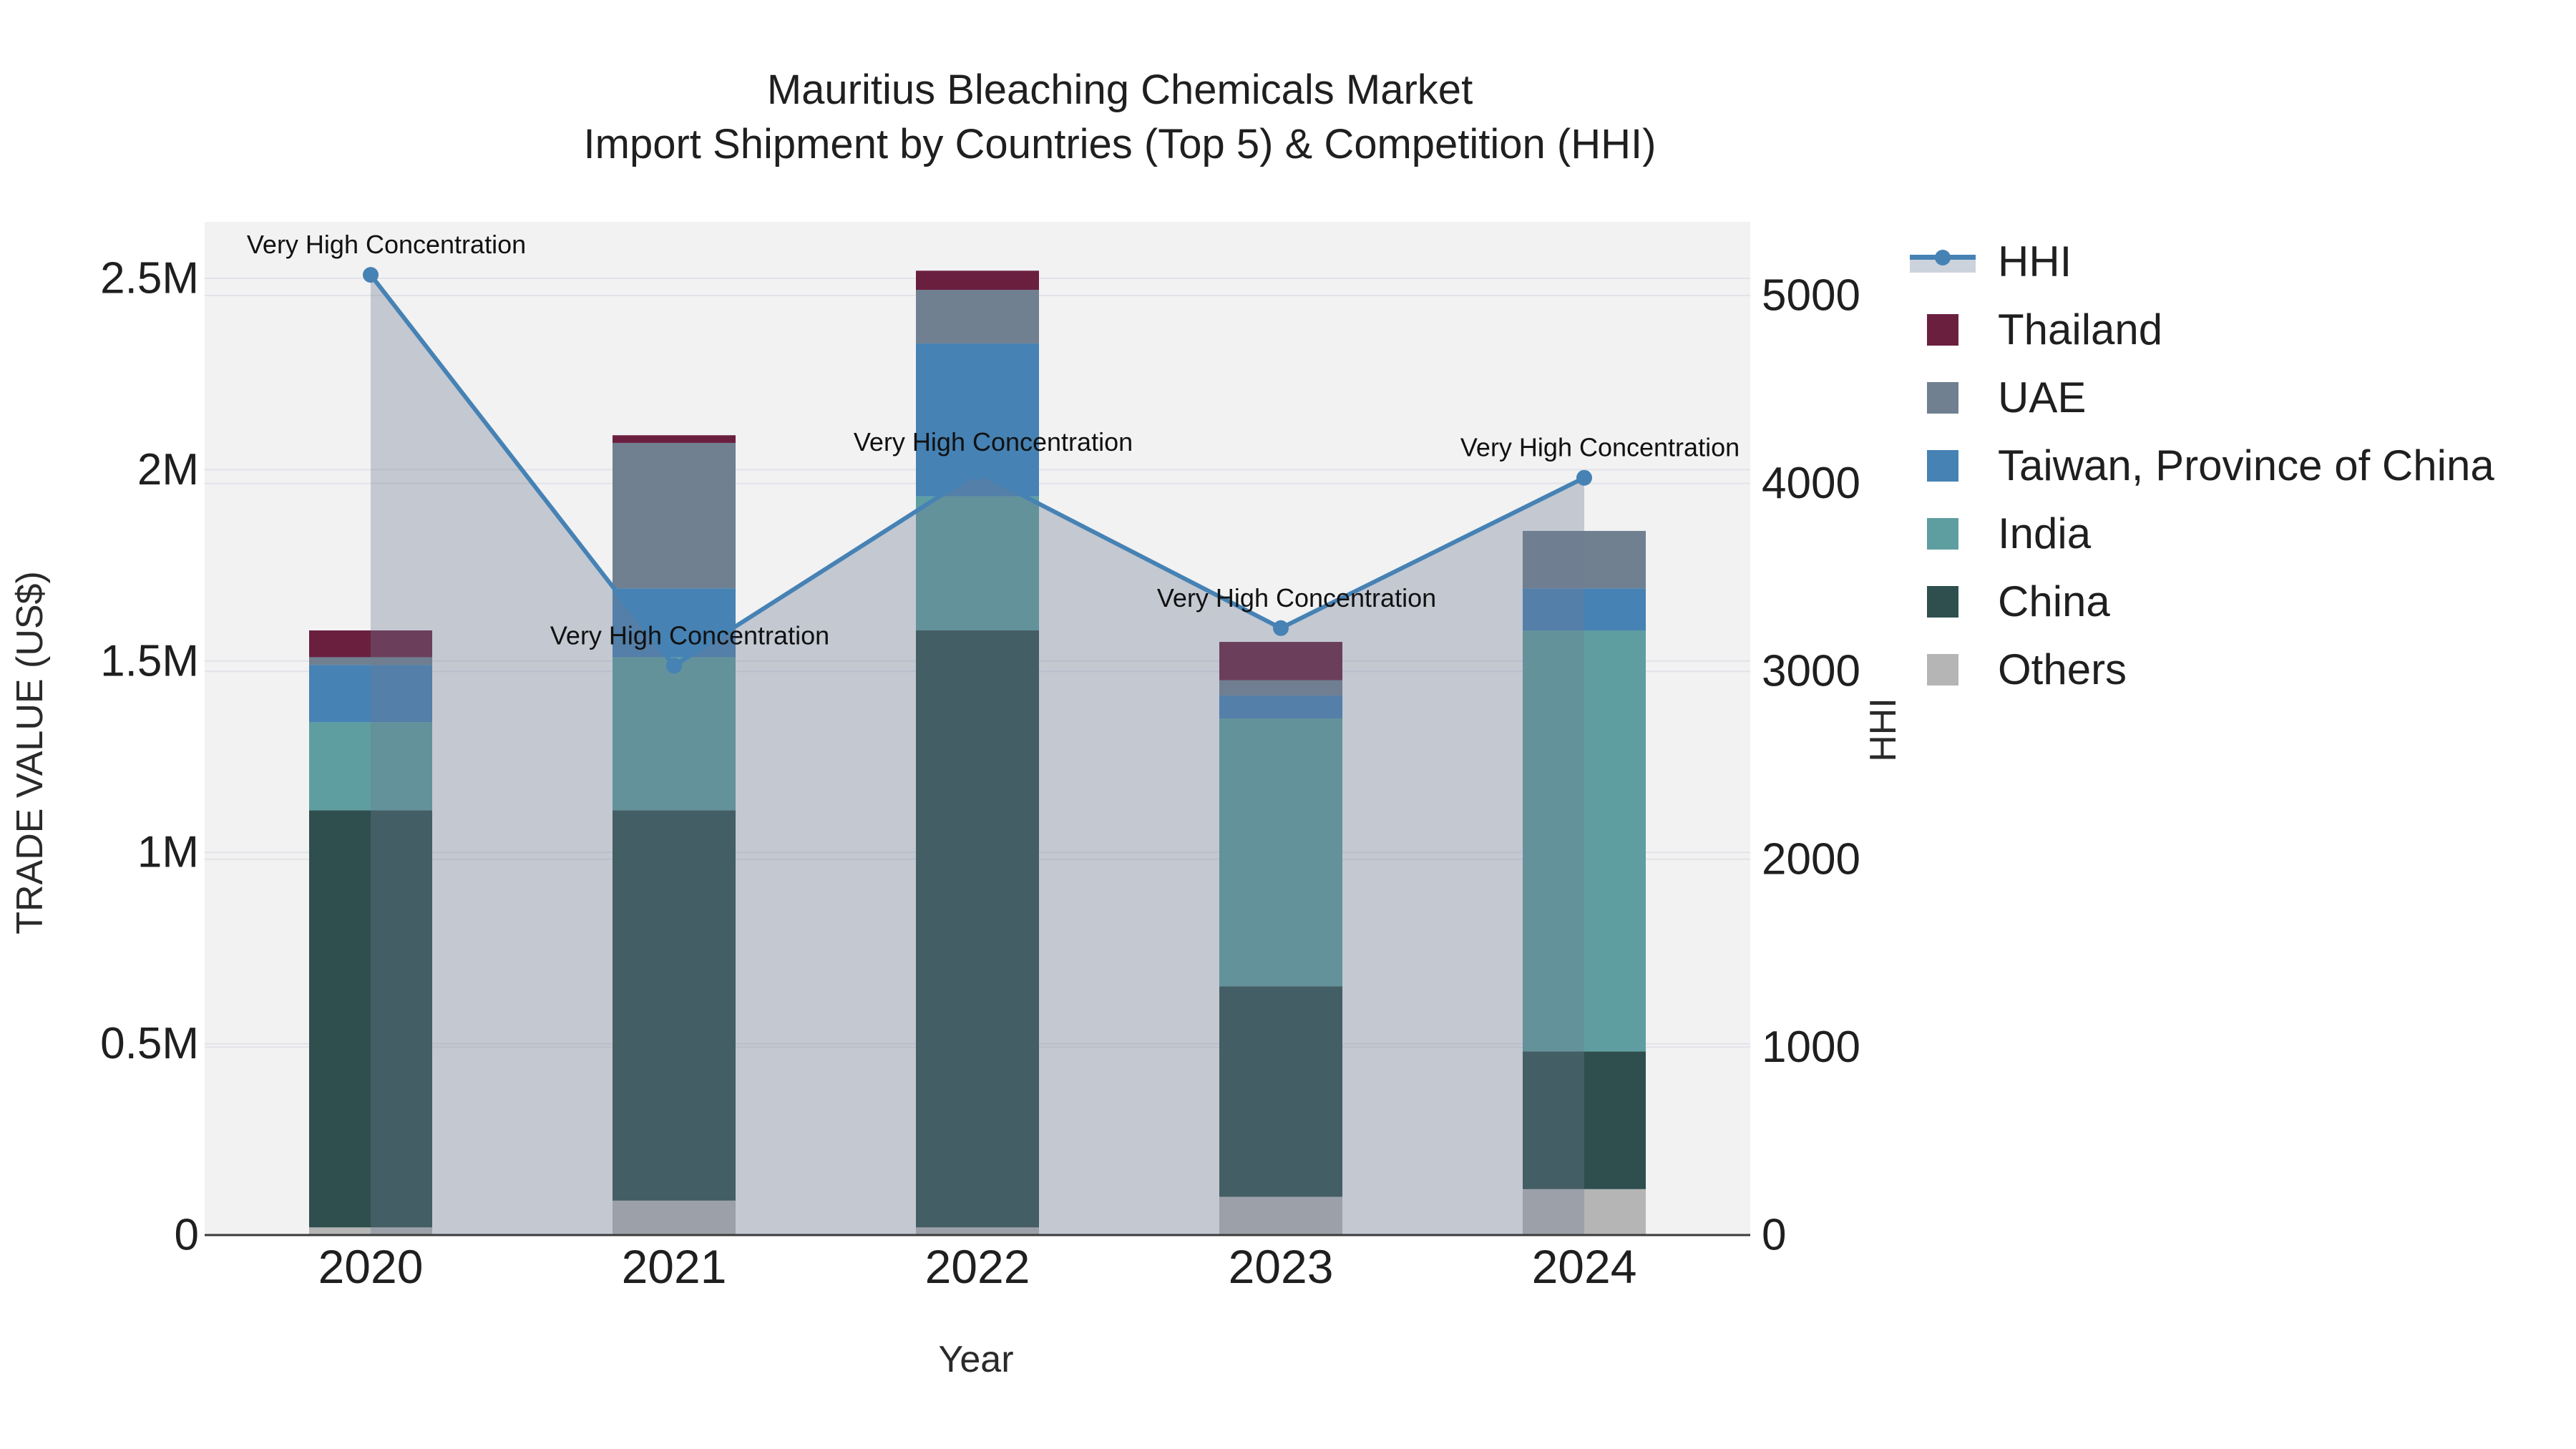 The width and height of the screenshot is (2576, 1449). What do you see at coordinates (149, 1043) in the screenshot?
I see `y-left-tick-label: 0.5M` at bounding box center [149, 1043].